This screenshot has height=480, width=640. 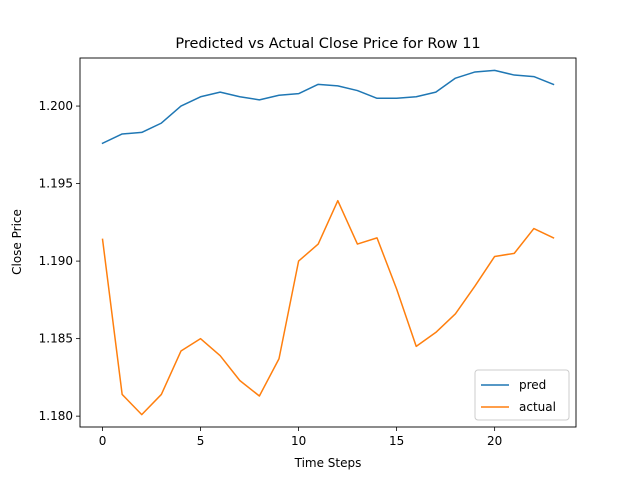 What do you see at coordinates (56, 261) in the screenshot?
I see `y-tick-label: 1.190` at bounding box center [56, 261].